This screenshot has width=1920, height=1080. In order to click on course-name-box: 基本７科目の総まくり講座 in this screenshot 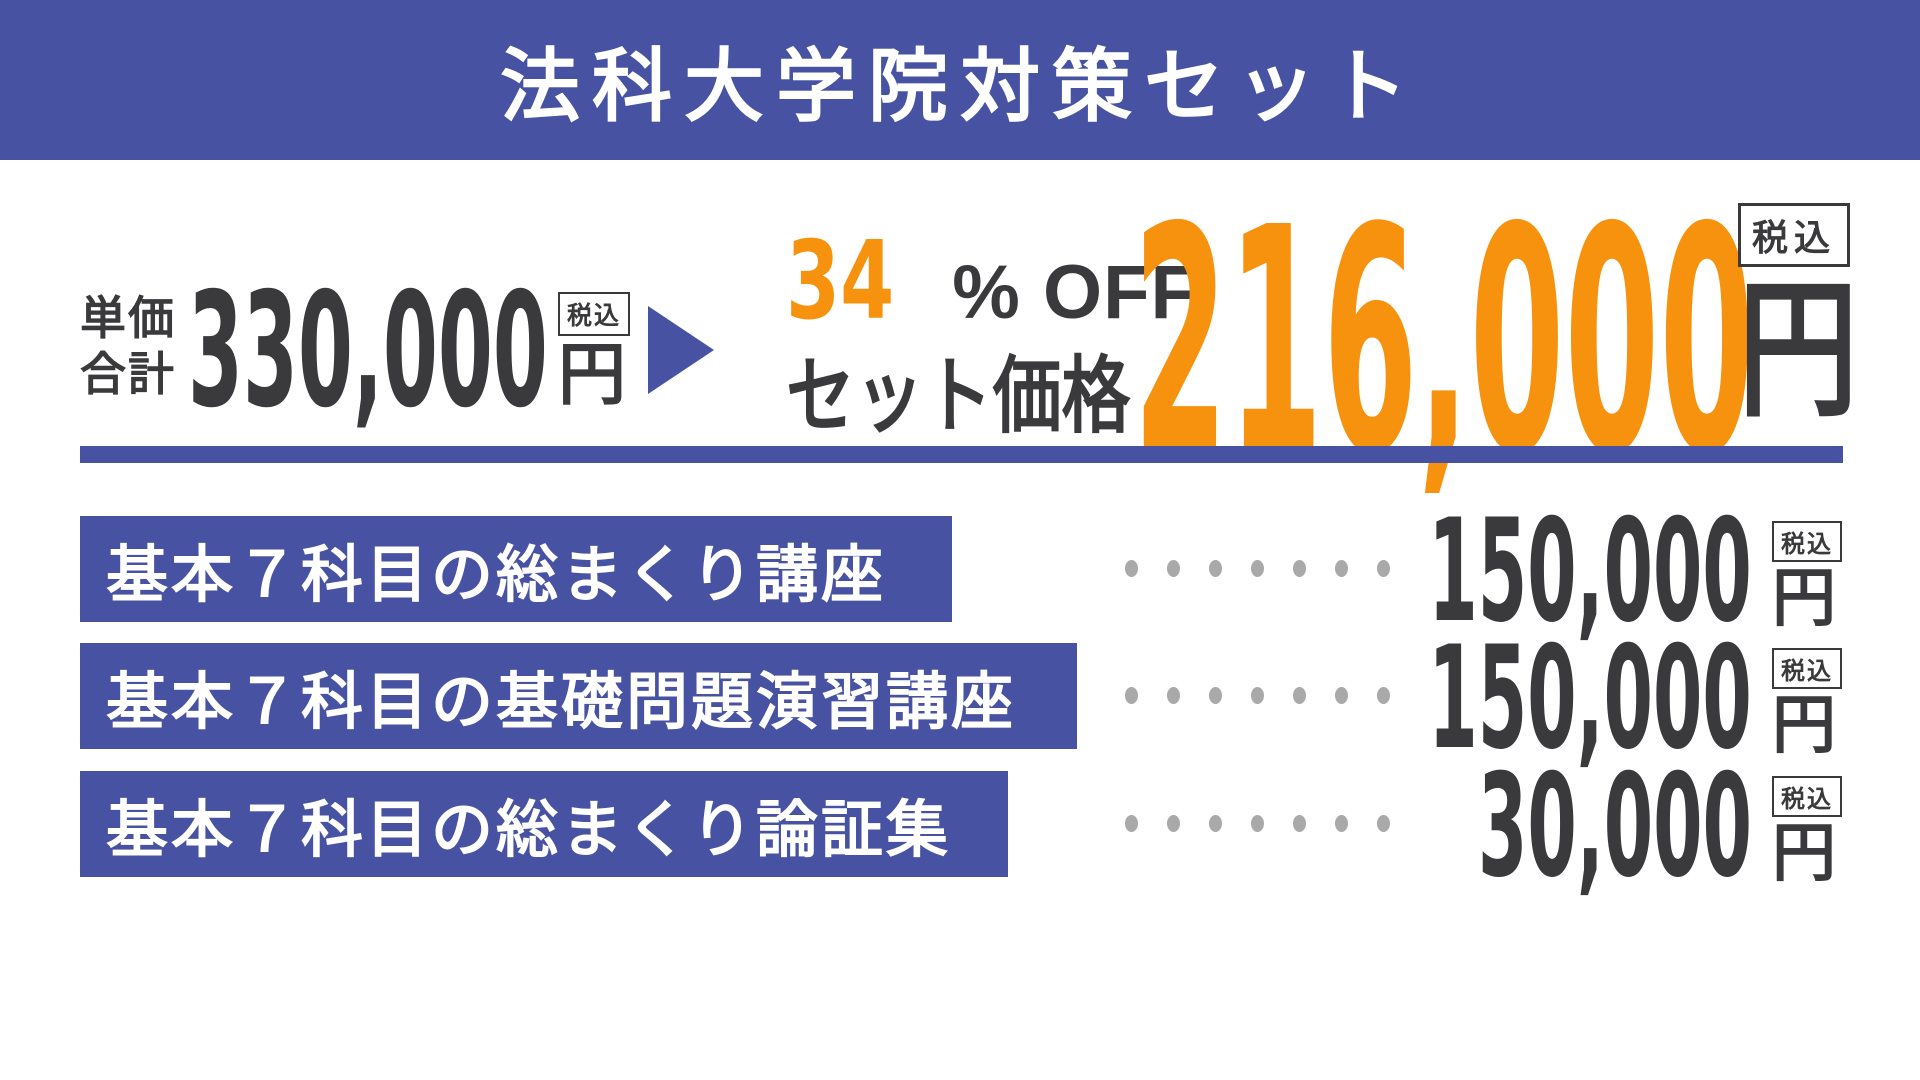, I will do `click(516, 569)`.